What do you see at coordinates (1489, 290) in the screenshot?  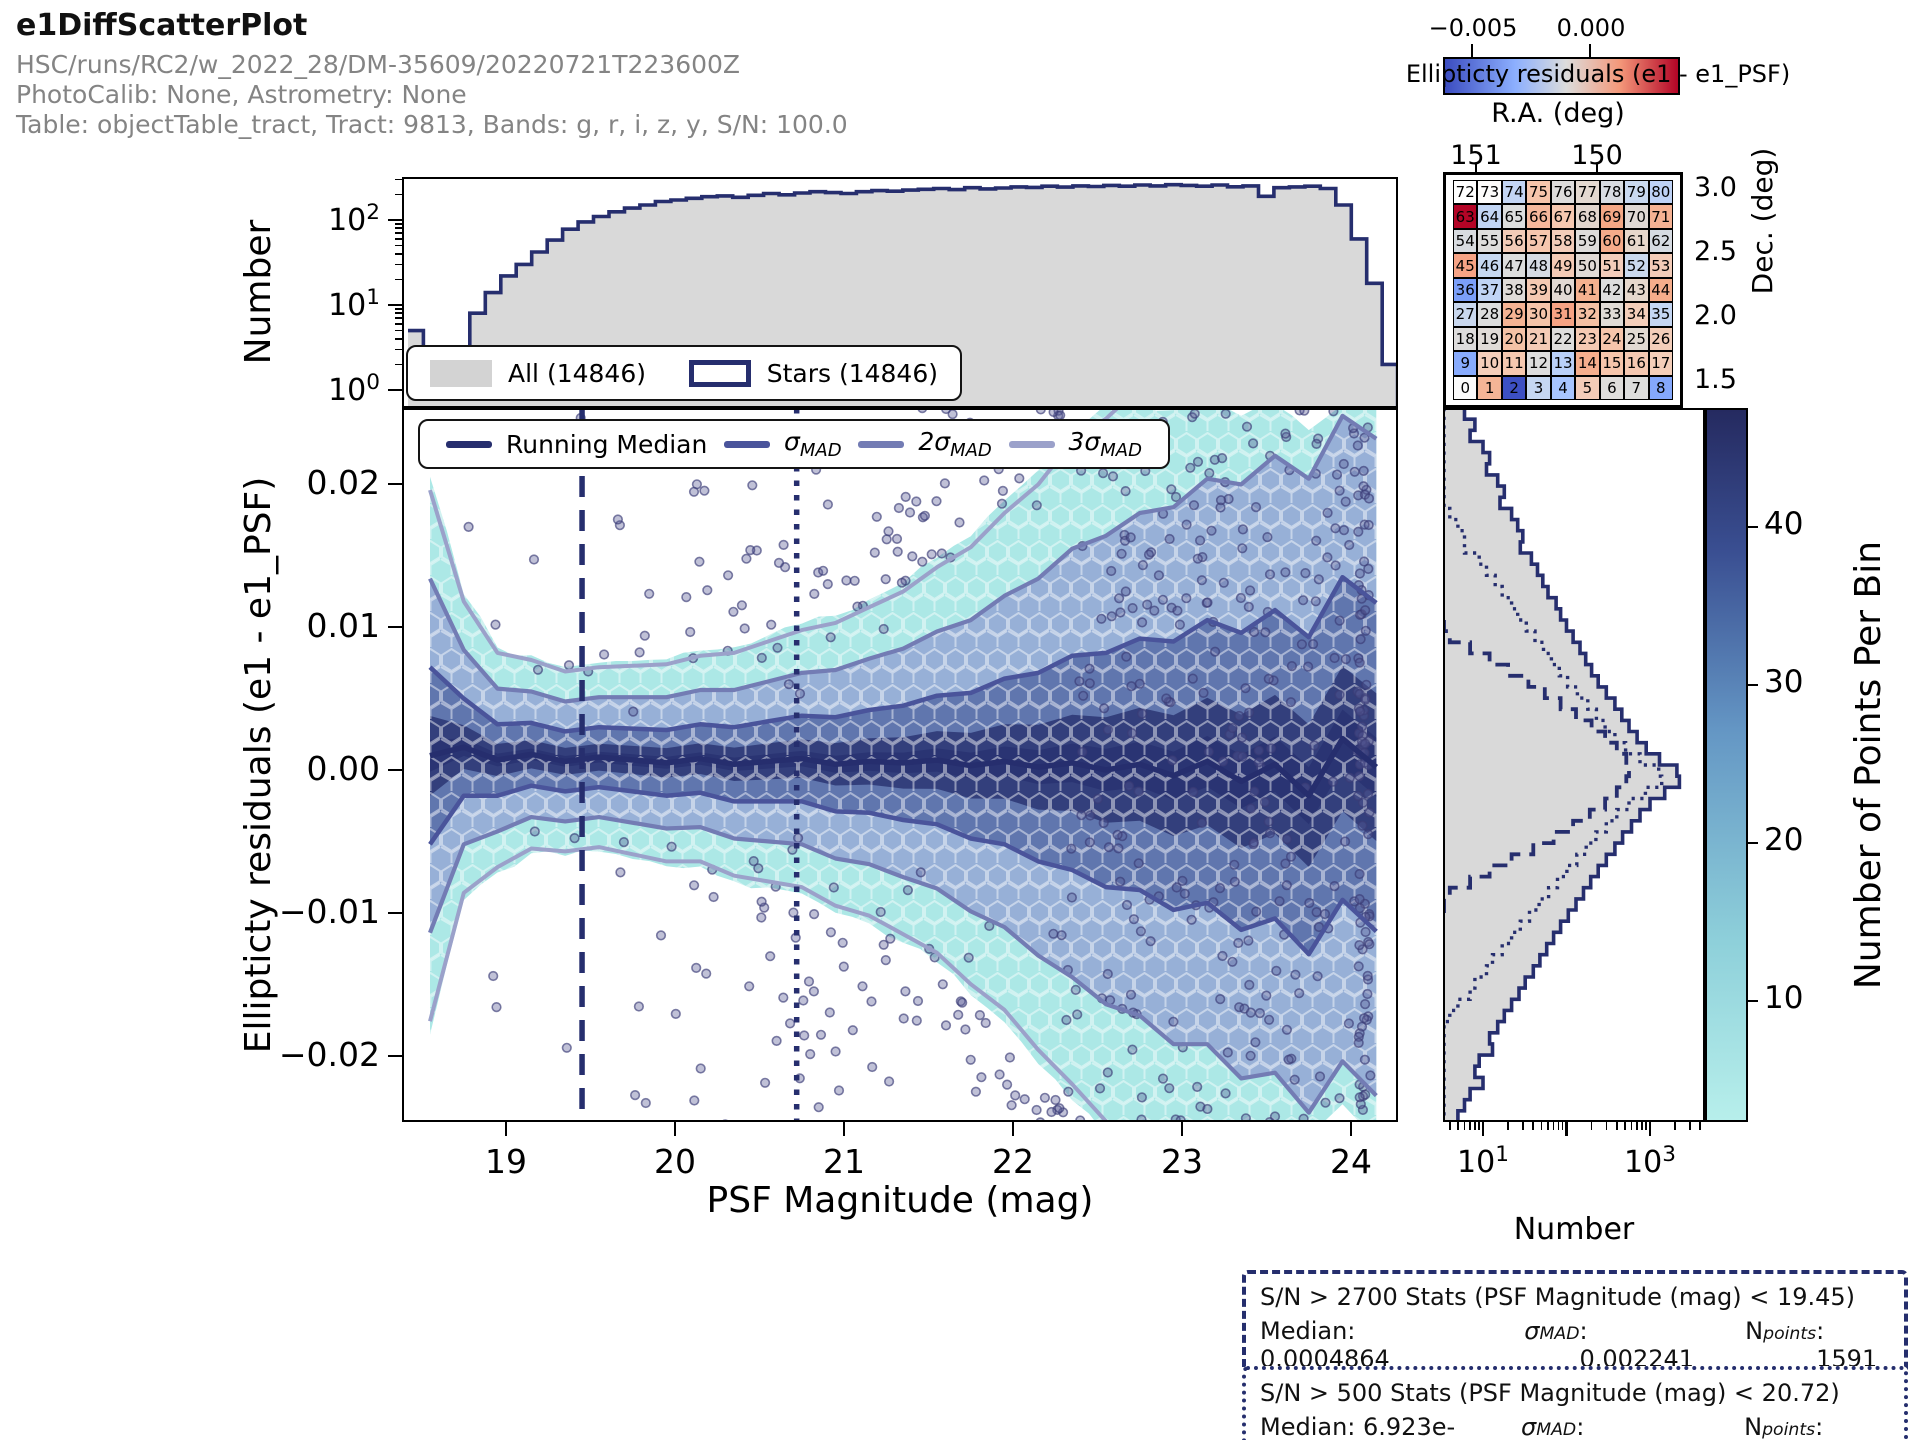 I see `heatmap-cell: 37` at bounding box center [1489, 290].